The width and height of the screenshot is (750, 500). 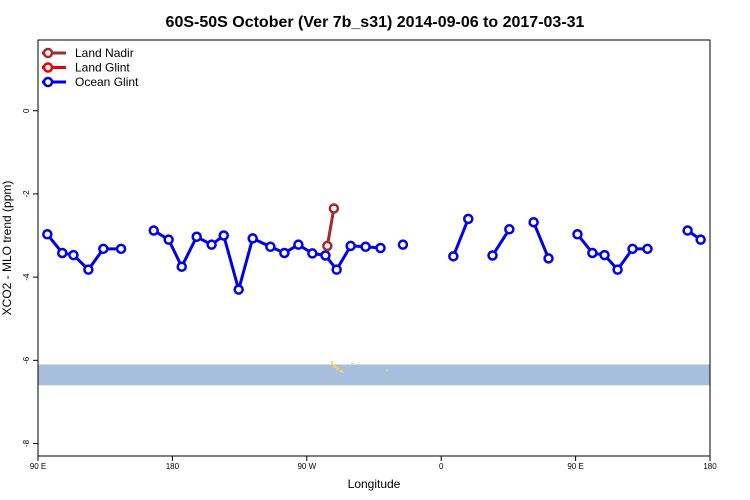 I want to click on y-axis-label: XCO2 - MLO trend (ppm), so click(x=7, y=248).